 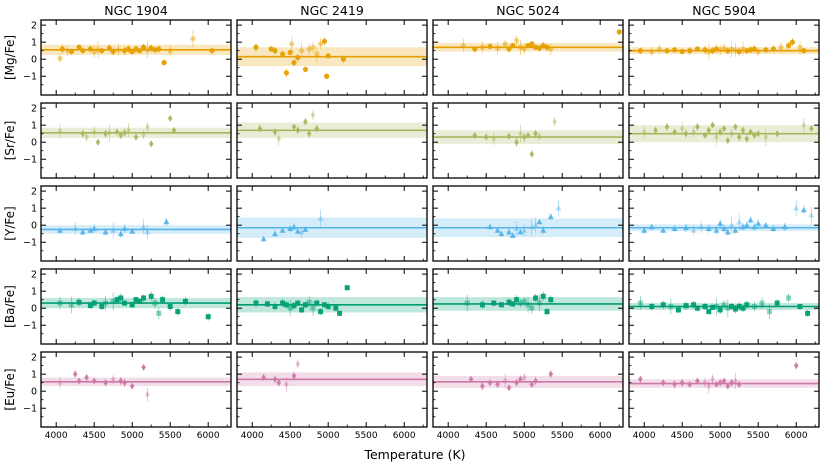 I want to click on ytick-label-1-0: −1, so click(x=30, y=160).